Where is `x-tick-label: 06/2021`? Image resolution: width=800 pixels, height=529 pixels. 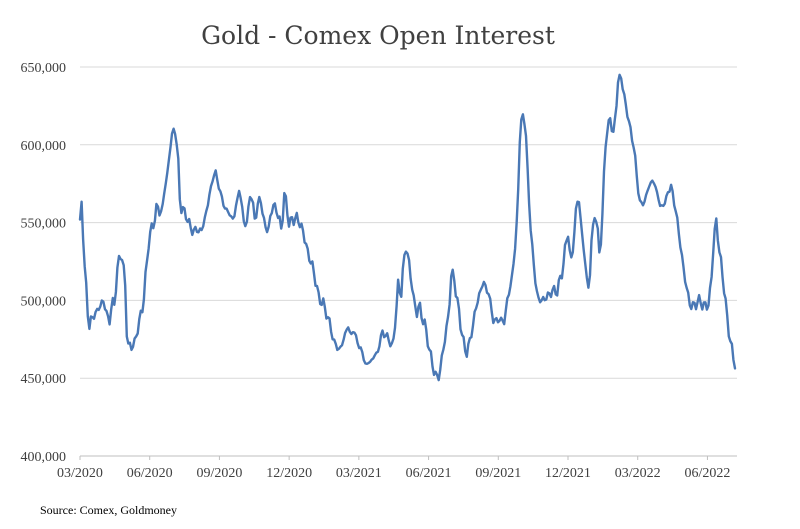
x-tick-label: 06/2021 is located at coordinates (429, 473).